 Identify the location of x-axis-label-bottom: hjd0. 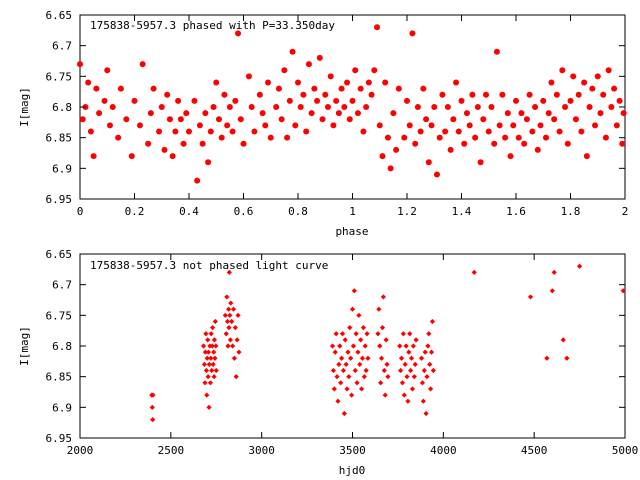
(352, 470).